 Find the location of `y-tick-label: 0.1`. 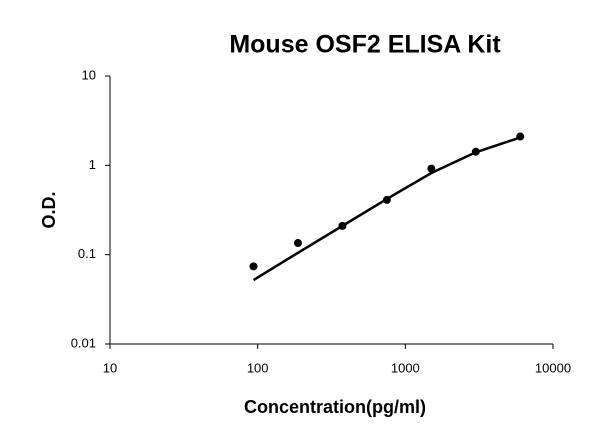

y-tick-label: 0.1 is located at coordinates (87, 253).